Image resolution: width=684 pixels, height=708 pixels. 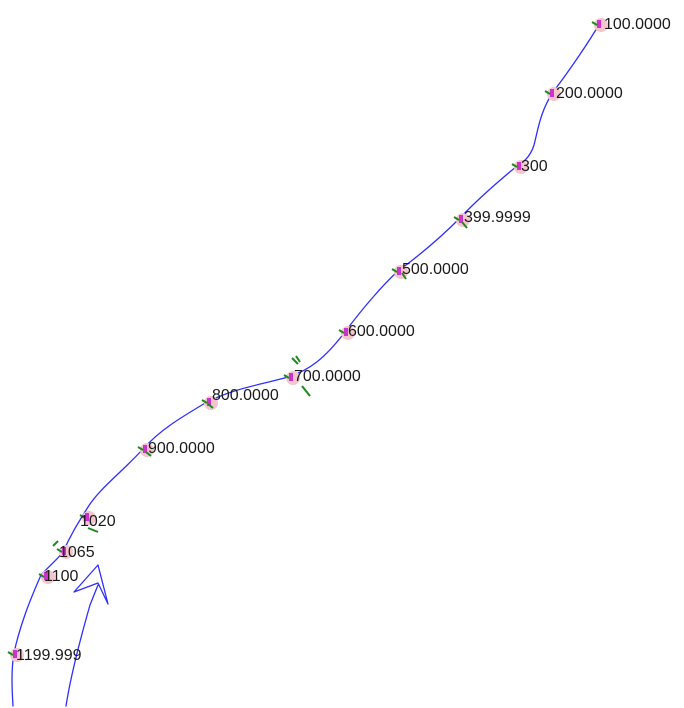 What do you see at coordinates (327, 376) in the screenshot?
I see `station-label-700: 700.0000` at bounding box center [327, 376].